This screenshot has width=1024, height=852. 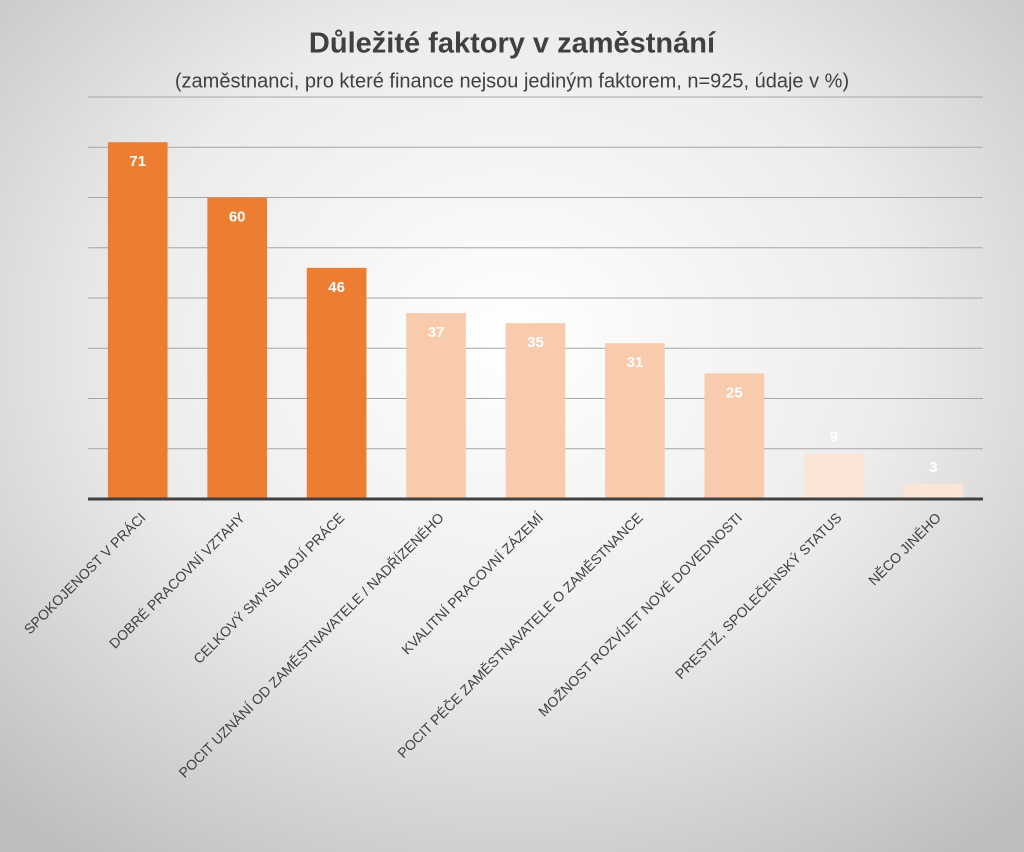 I want to click on chart-title: Důležité faktory v zaměstnání, so click(x=512, y=44).